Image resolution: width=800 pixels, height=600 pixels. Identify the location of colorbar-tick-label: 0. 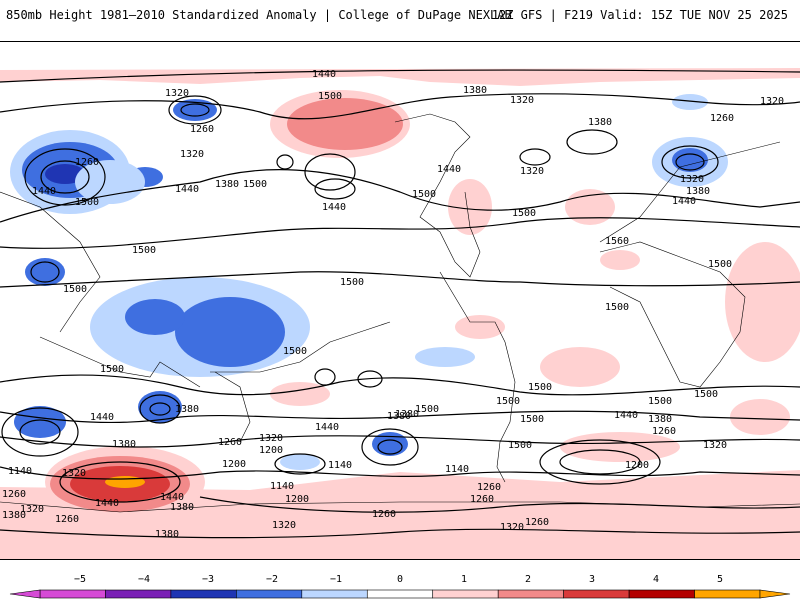
(400, 579).